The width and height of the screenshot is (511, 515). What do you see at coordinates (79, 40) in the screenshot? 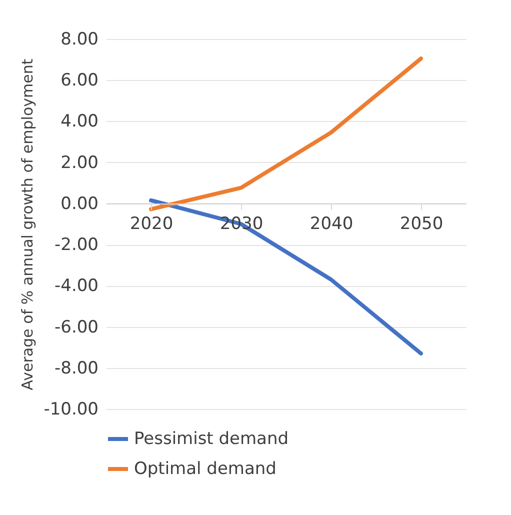
I see `y-tick-label: 8.00` at bounding box center [79, 40].